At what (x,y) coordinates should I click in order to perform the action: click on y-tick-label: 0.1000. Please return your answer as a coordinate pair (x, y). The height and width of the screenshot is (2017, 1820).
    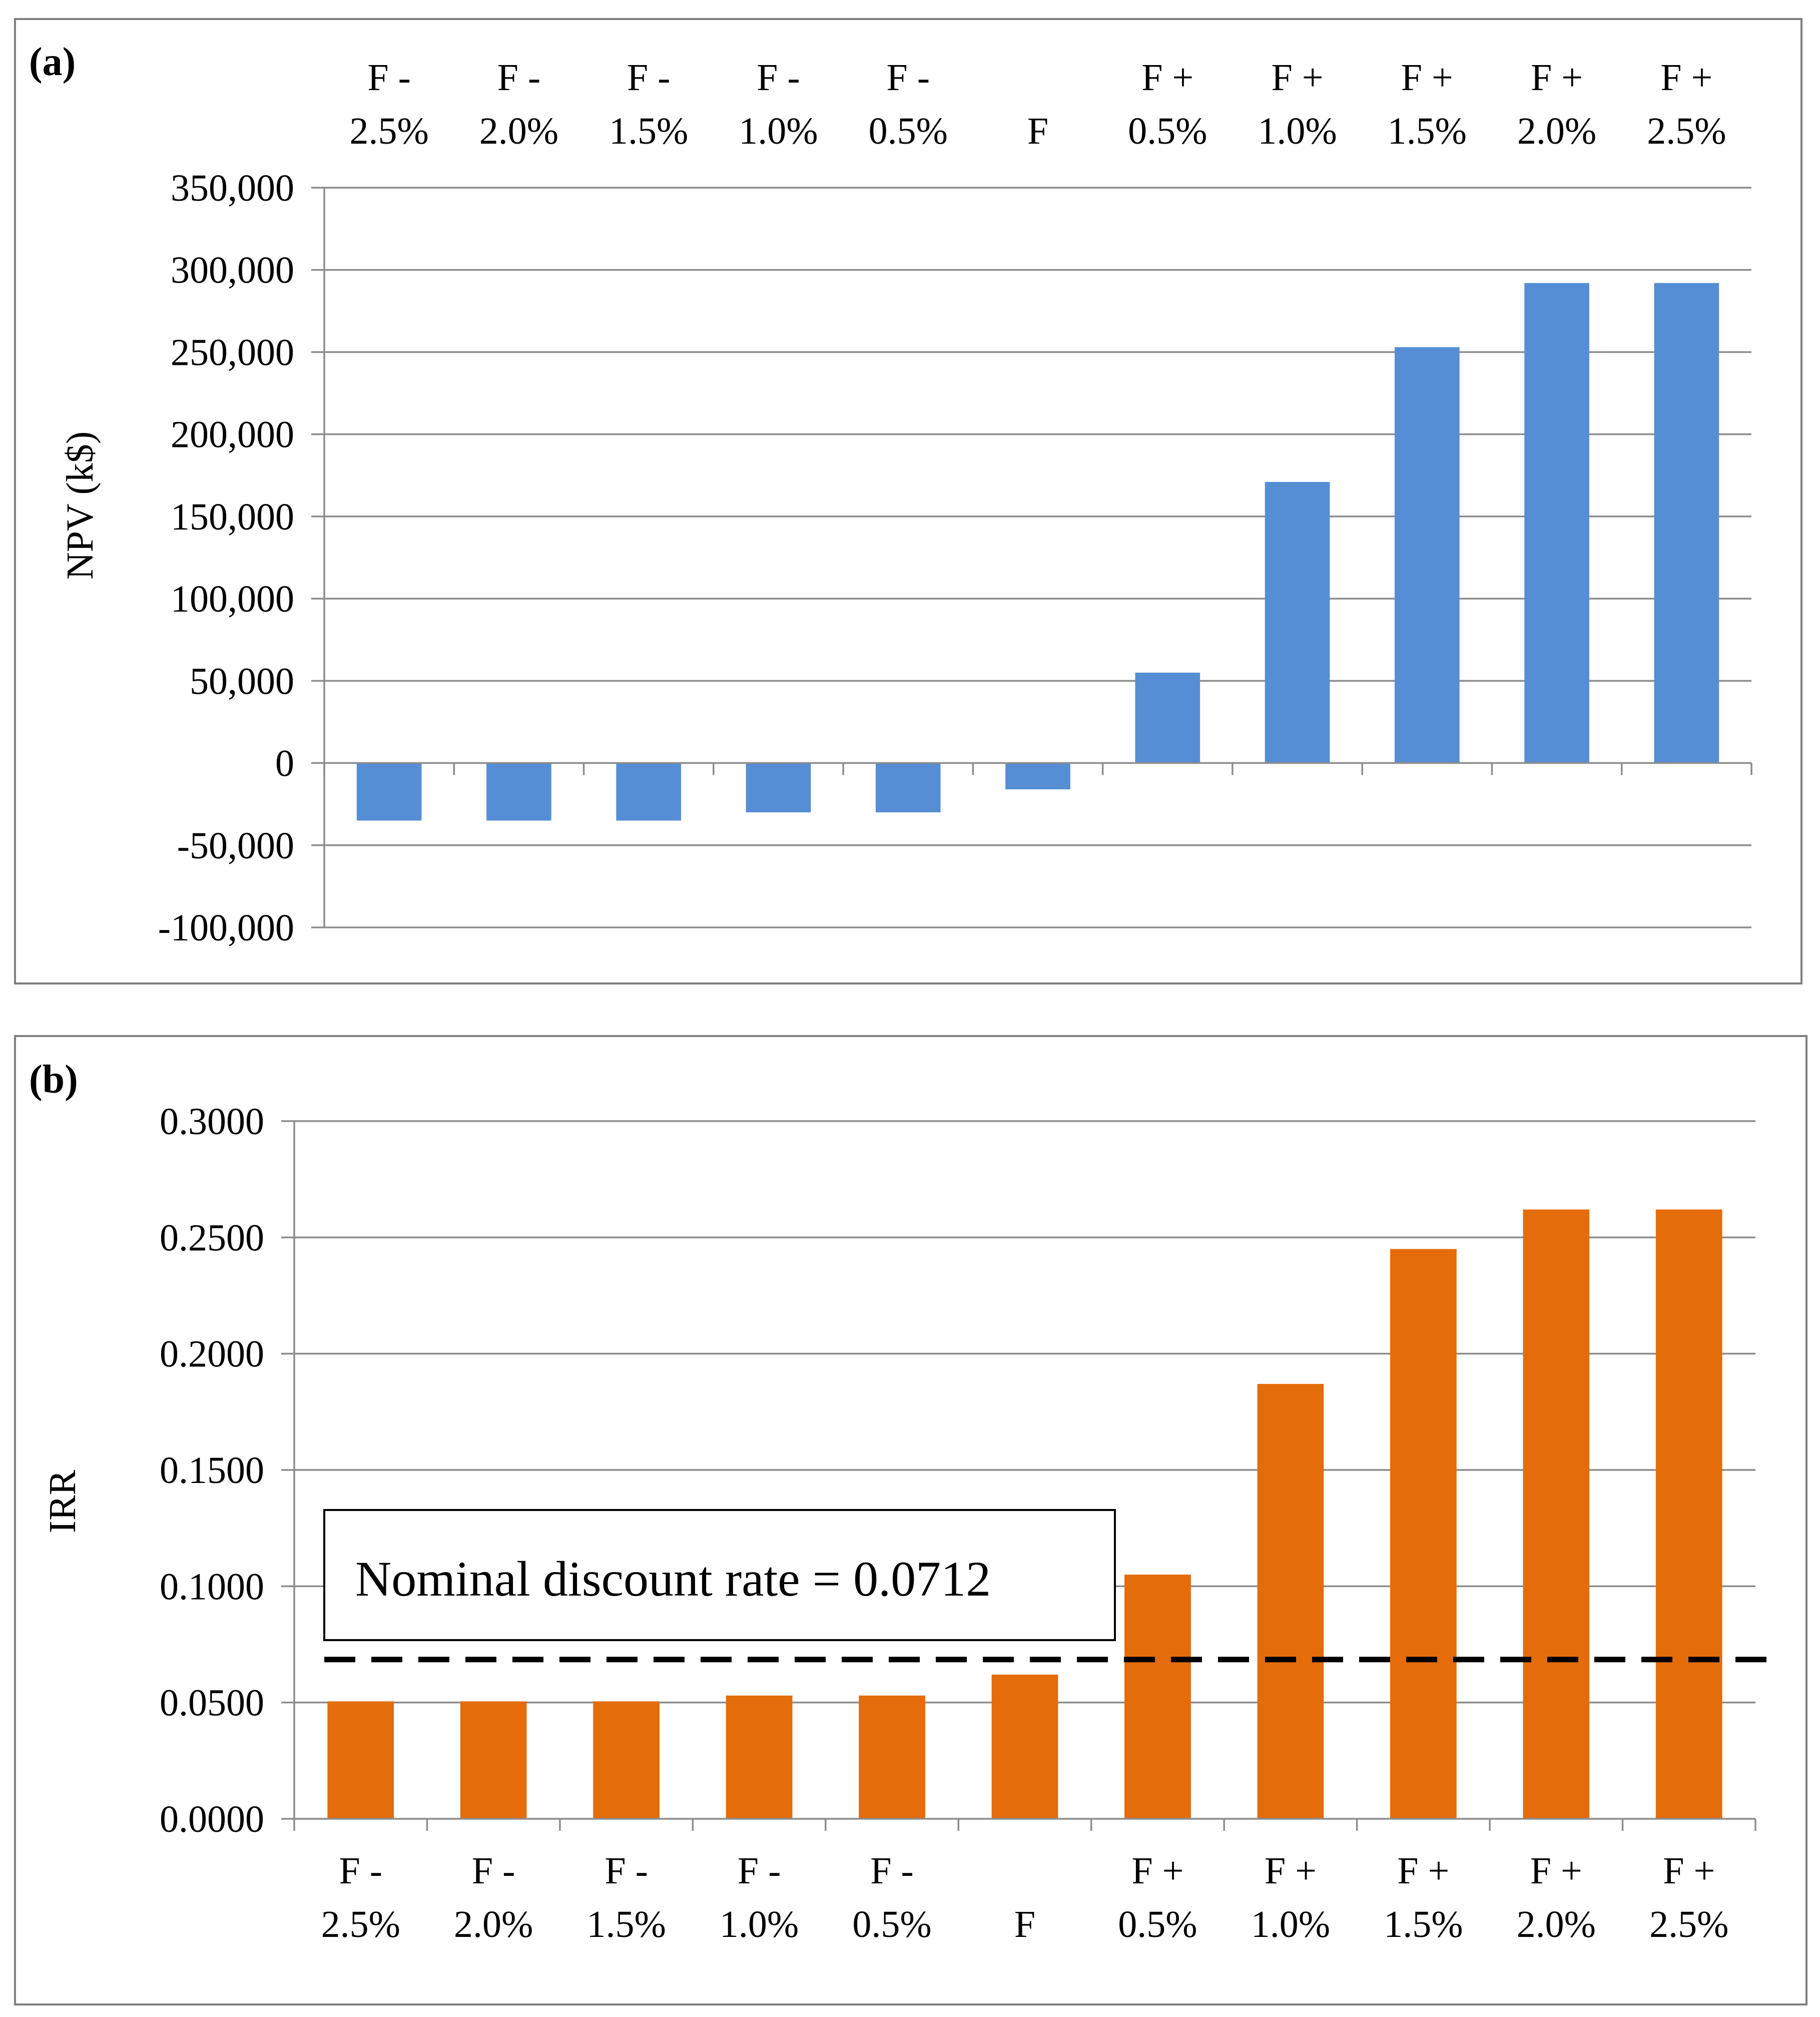
    Looking at the image, I should click on (212, 1587).